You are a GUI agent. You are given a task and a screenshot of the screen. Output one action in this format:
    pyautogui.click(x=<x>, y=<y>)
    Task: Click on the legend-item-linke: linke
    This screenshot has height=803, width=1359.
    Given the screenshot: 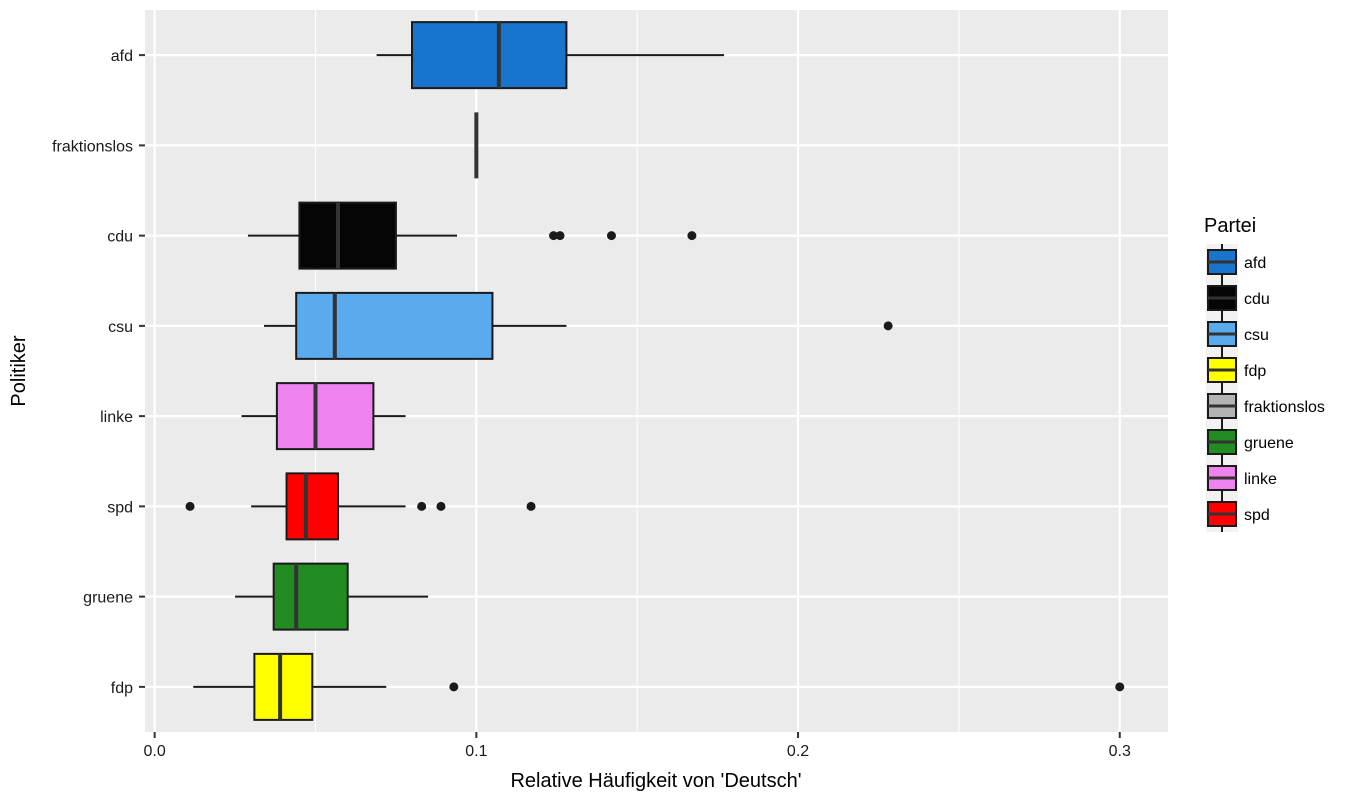 What is the action you would take?
    pyautogui.click(x=1241, y=478)
    